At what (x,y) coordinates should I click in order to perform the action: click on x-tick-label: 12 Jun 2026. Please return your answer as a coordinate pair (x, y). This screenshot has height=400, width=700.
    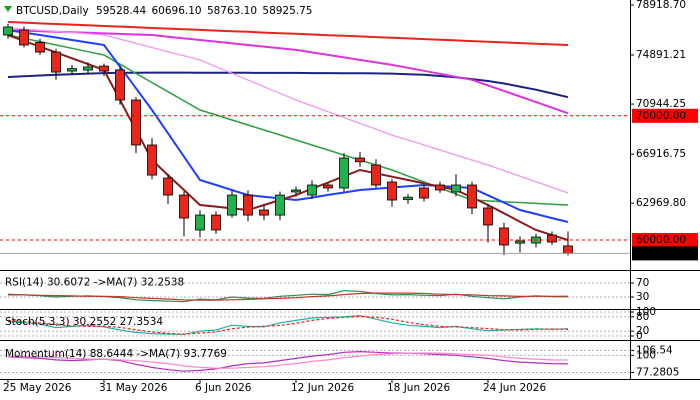
    Looking at the image, I should click on (322, 388).